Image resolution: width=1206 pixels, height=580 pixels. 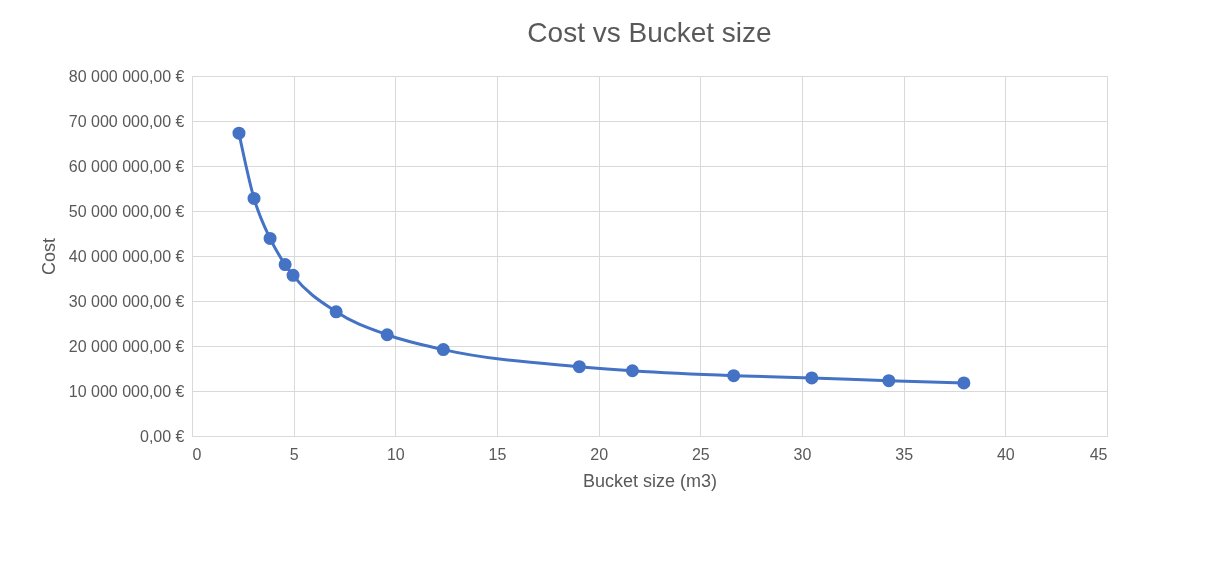 I want to click on y-tick-label: 20 000 000,00 €, so click(x=126, y=346).